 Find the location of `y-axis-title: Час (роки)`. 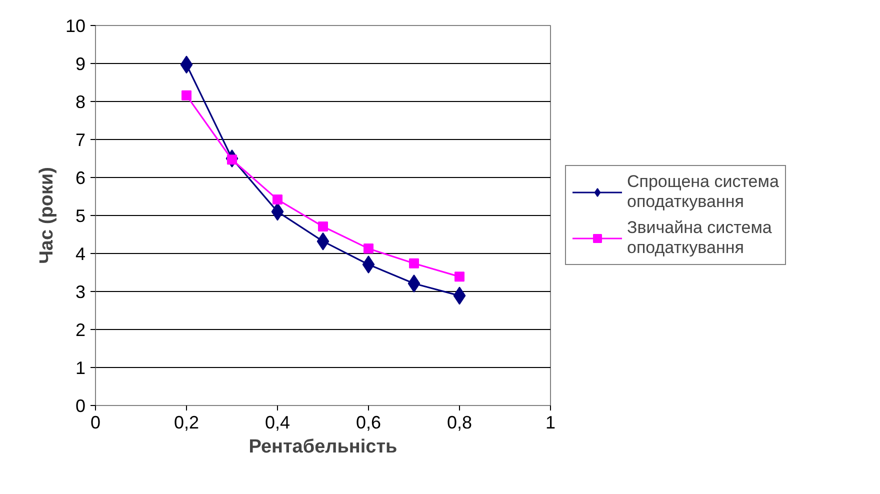

y-axis-title: Час (роки) is located at coordinates (47, 215).